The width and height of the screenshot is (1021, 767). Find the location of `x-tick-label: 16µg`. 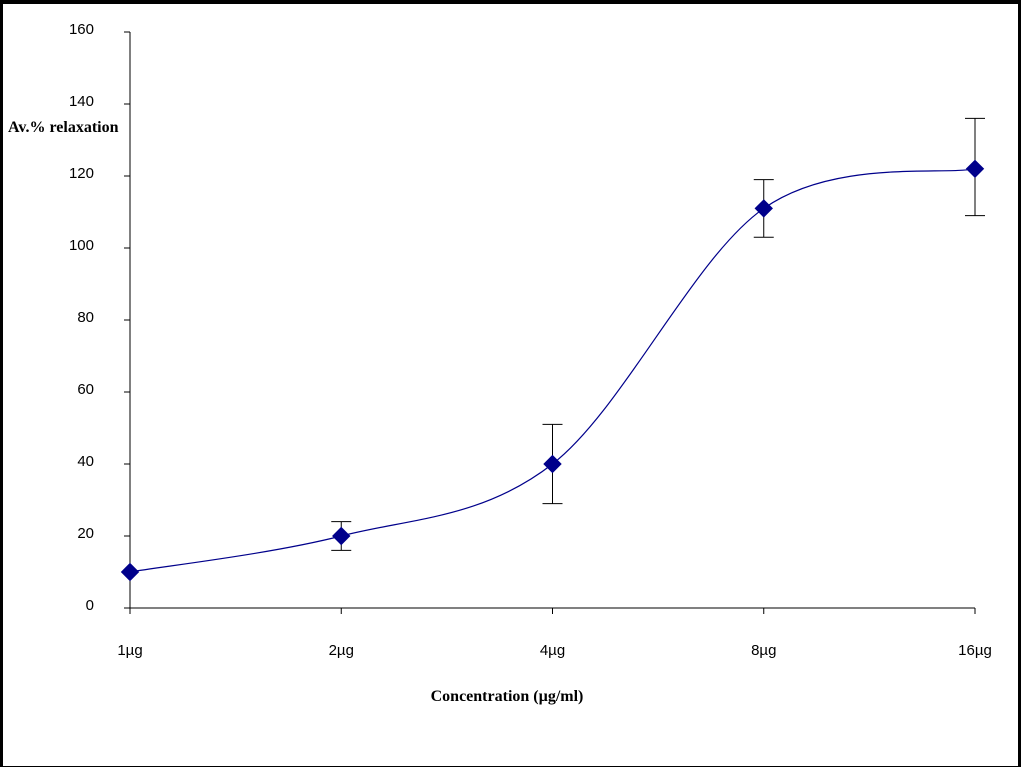

x-tick-label: 16µg is located at coordinates (975, 650).